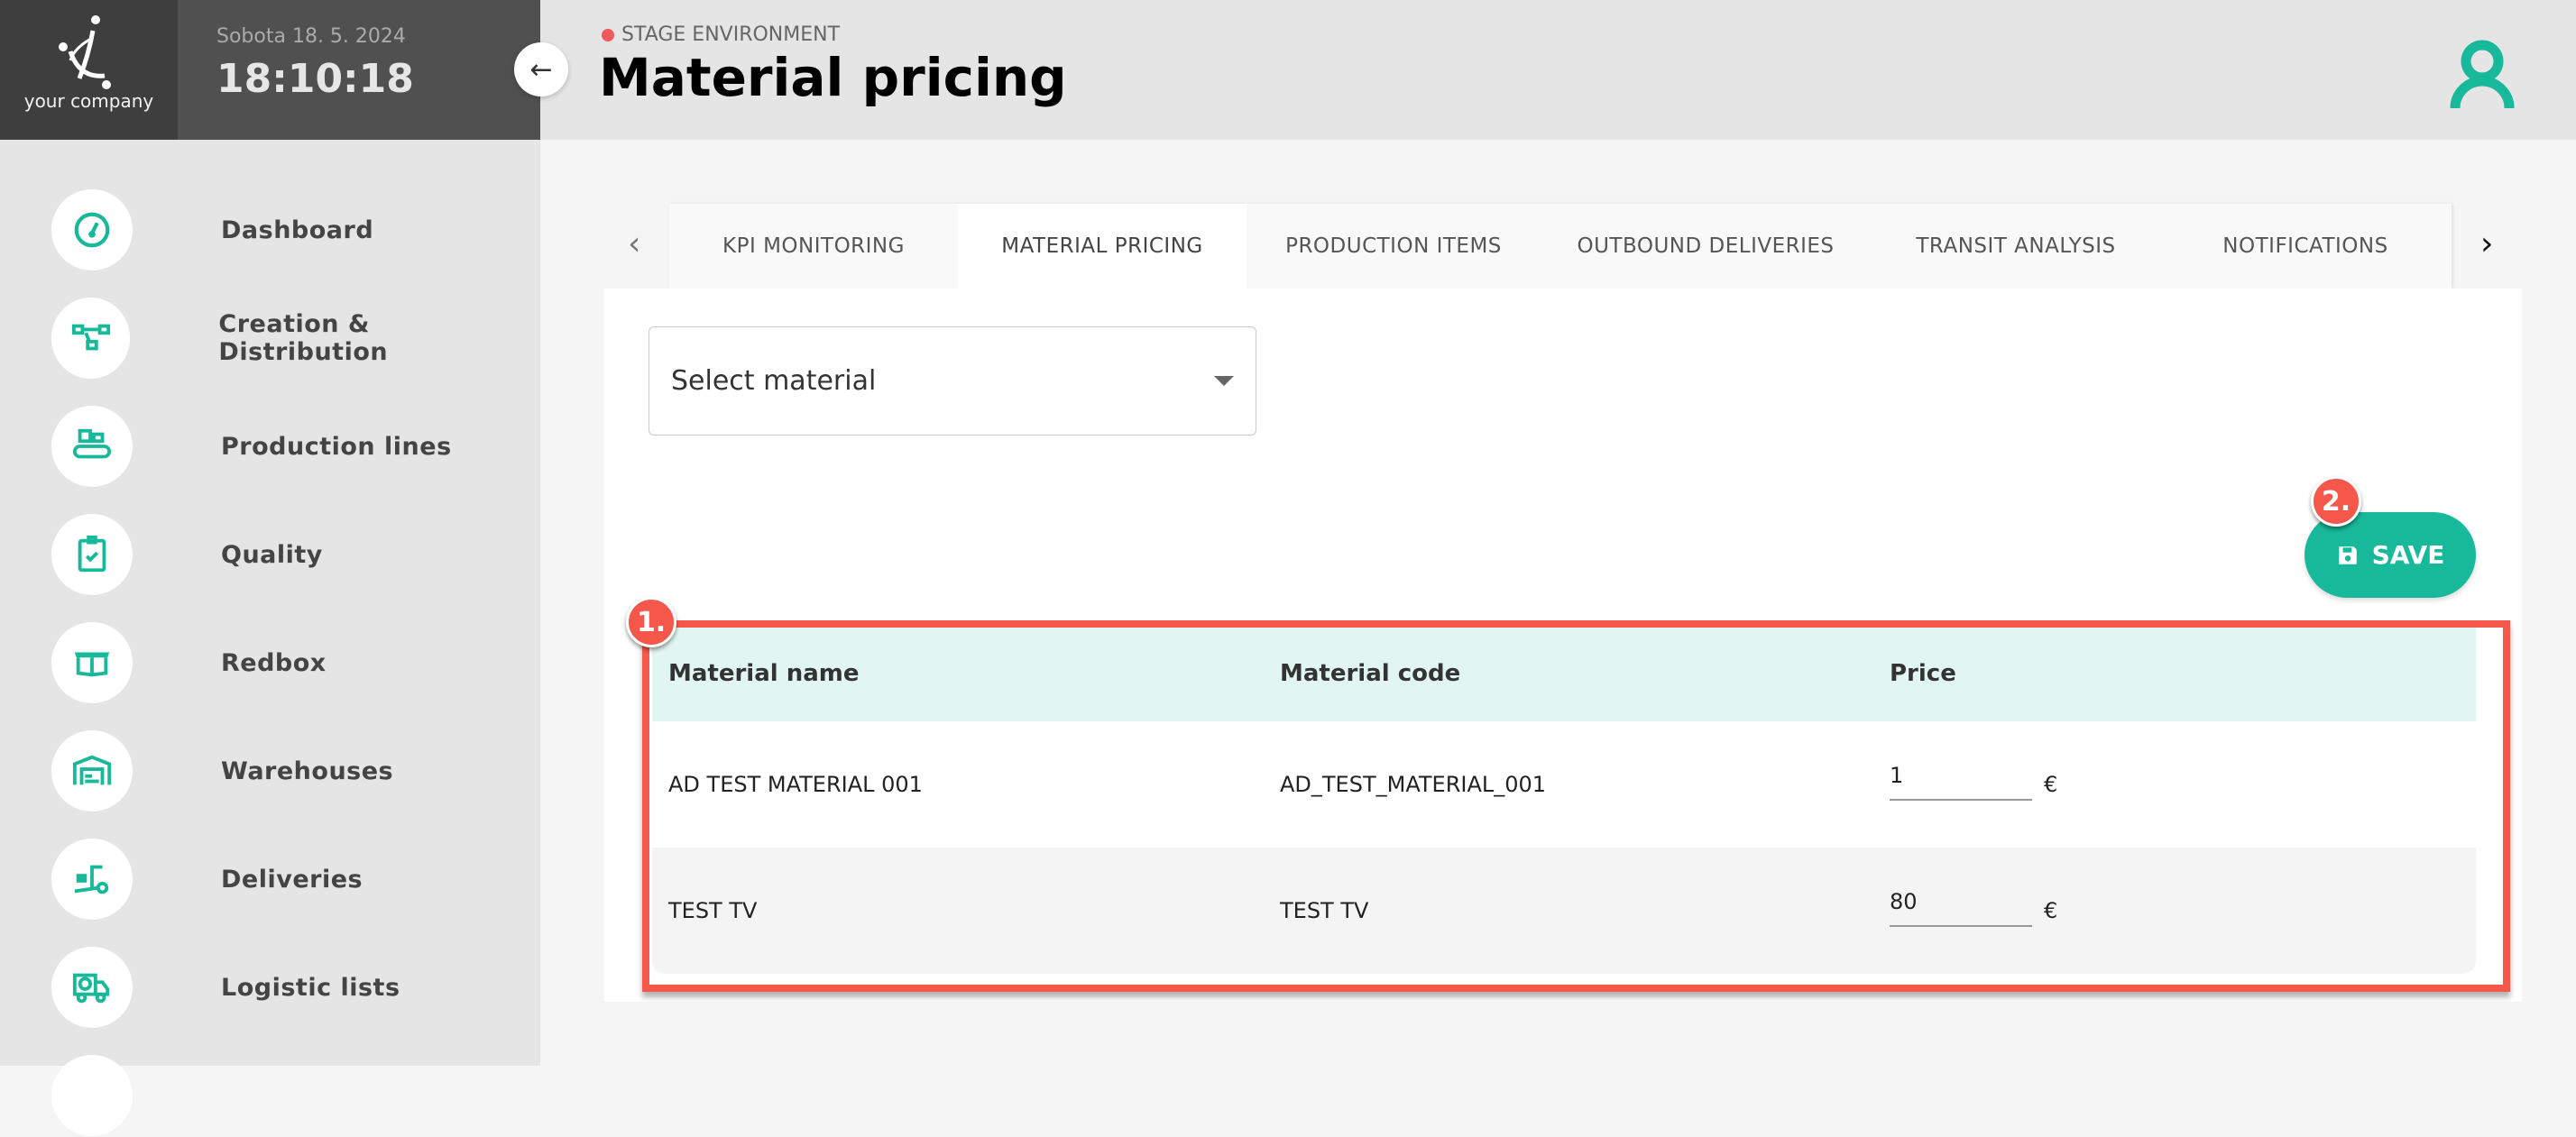  What do you see at coordinates (307, 770) in the screenshot?
I see `sidebar-item-label: Warehouses` at bounding box center [307, 770].